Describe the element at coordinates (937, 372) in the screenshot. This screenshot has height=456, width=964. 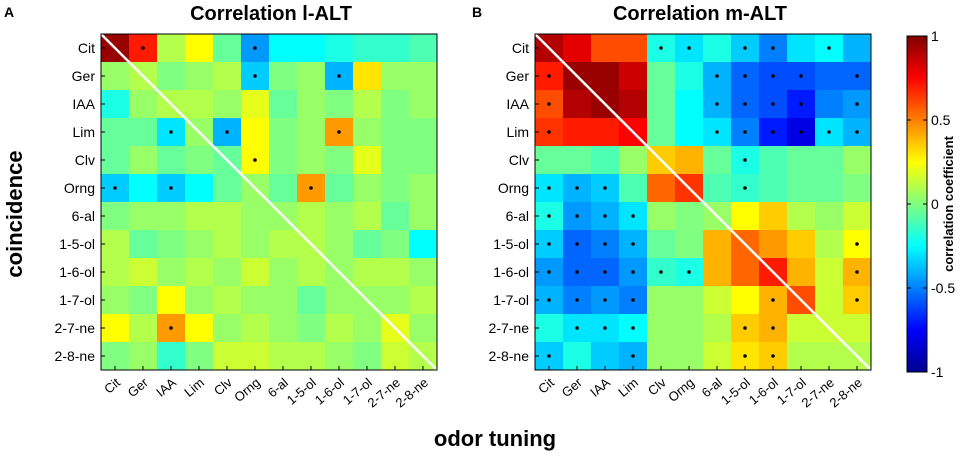
I see `colorbar-tick-label: -1` at that location.